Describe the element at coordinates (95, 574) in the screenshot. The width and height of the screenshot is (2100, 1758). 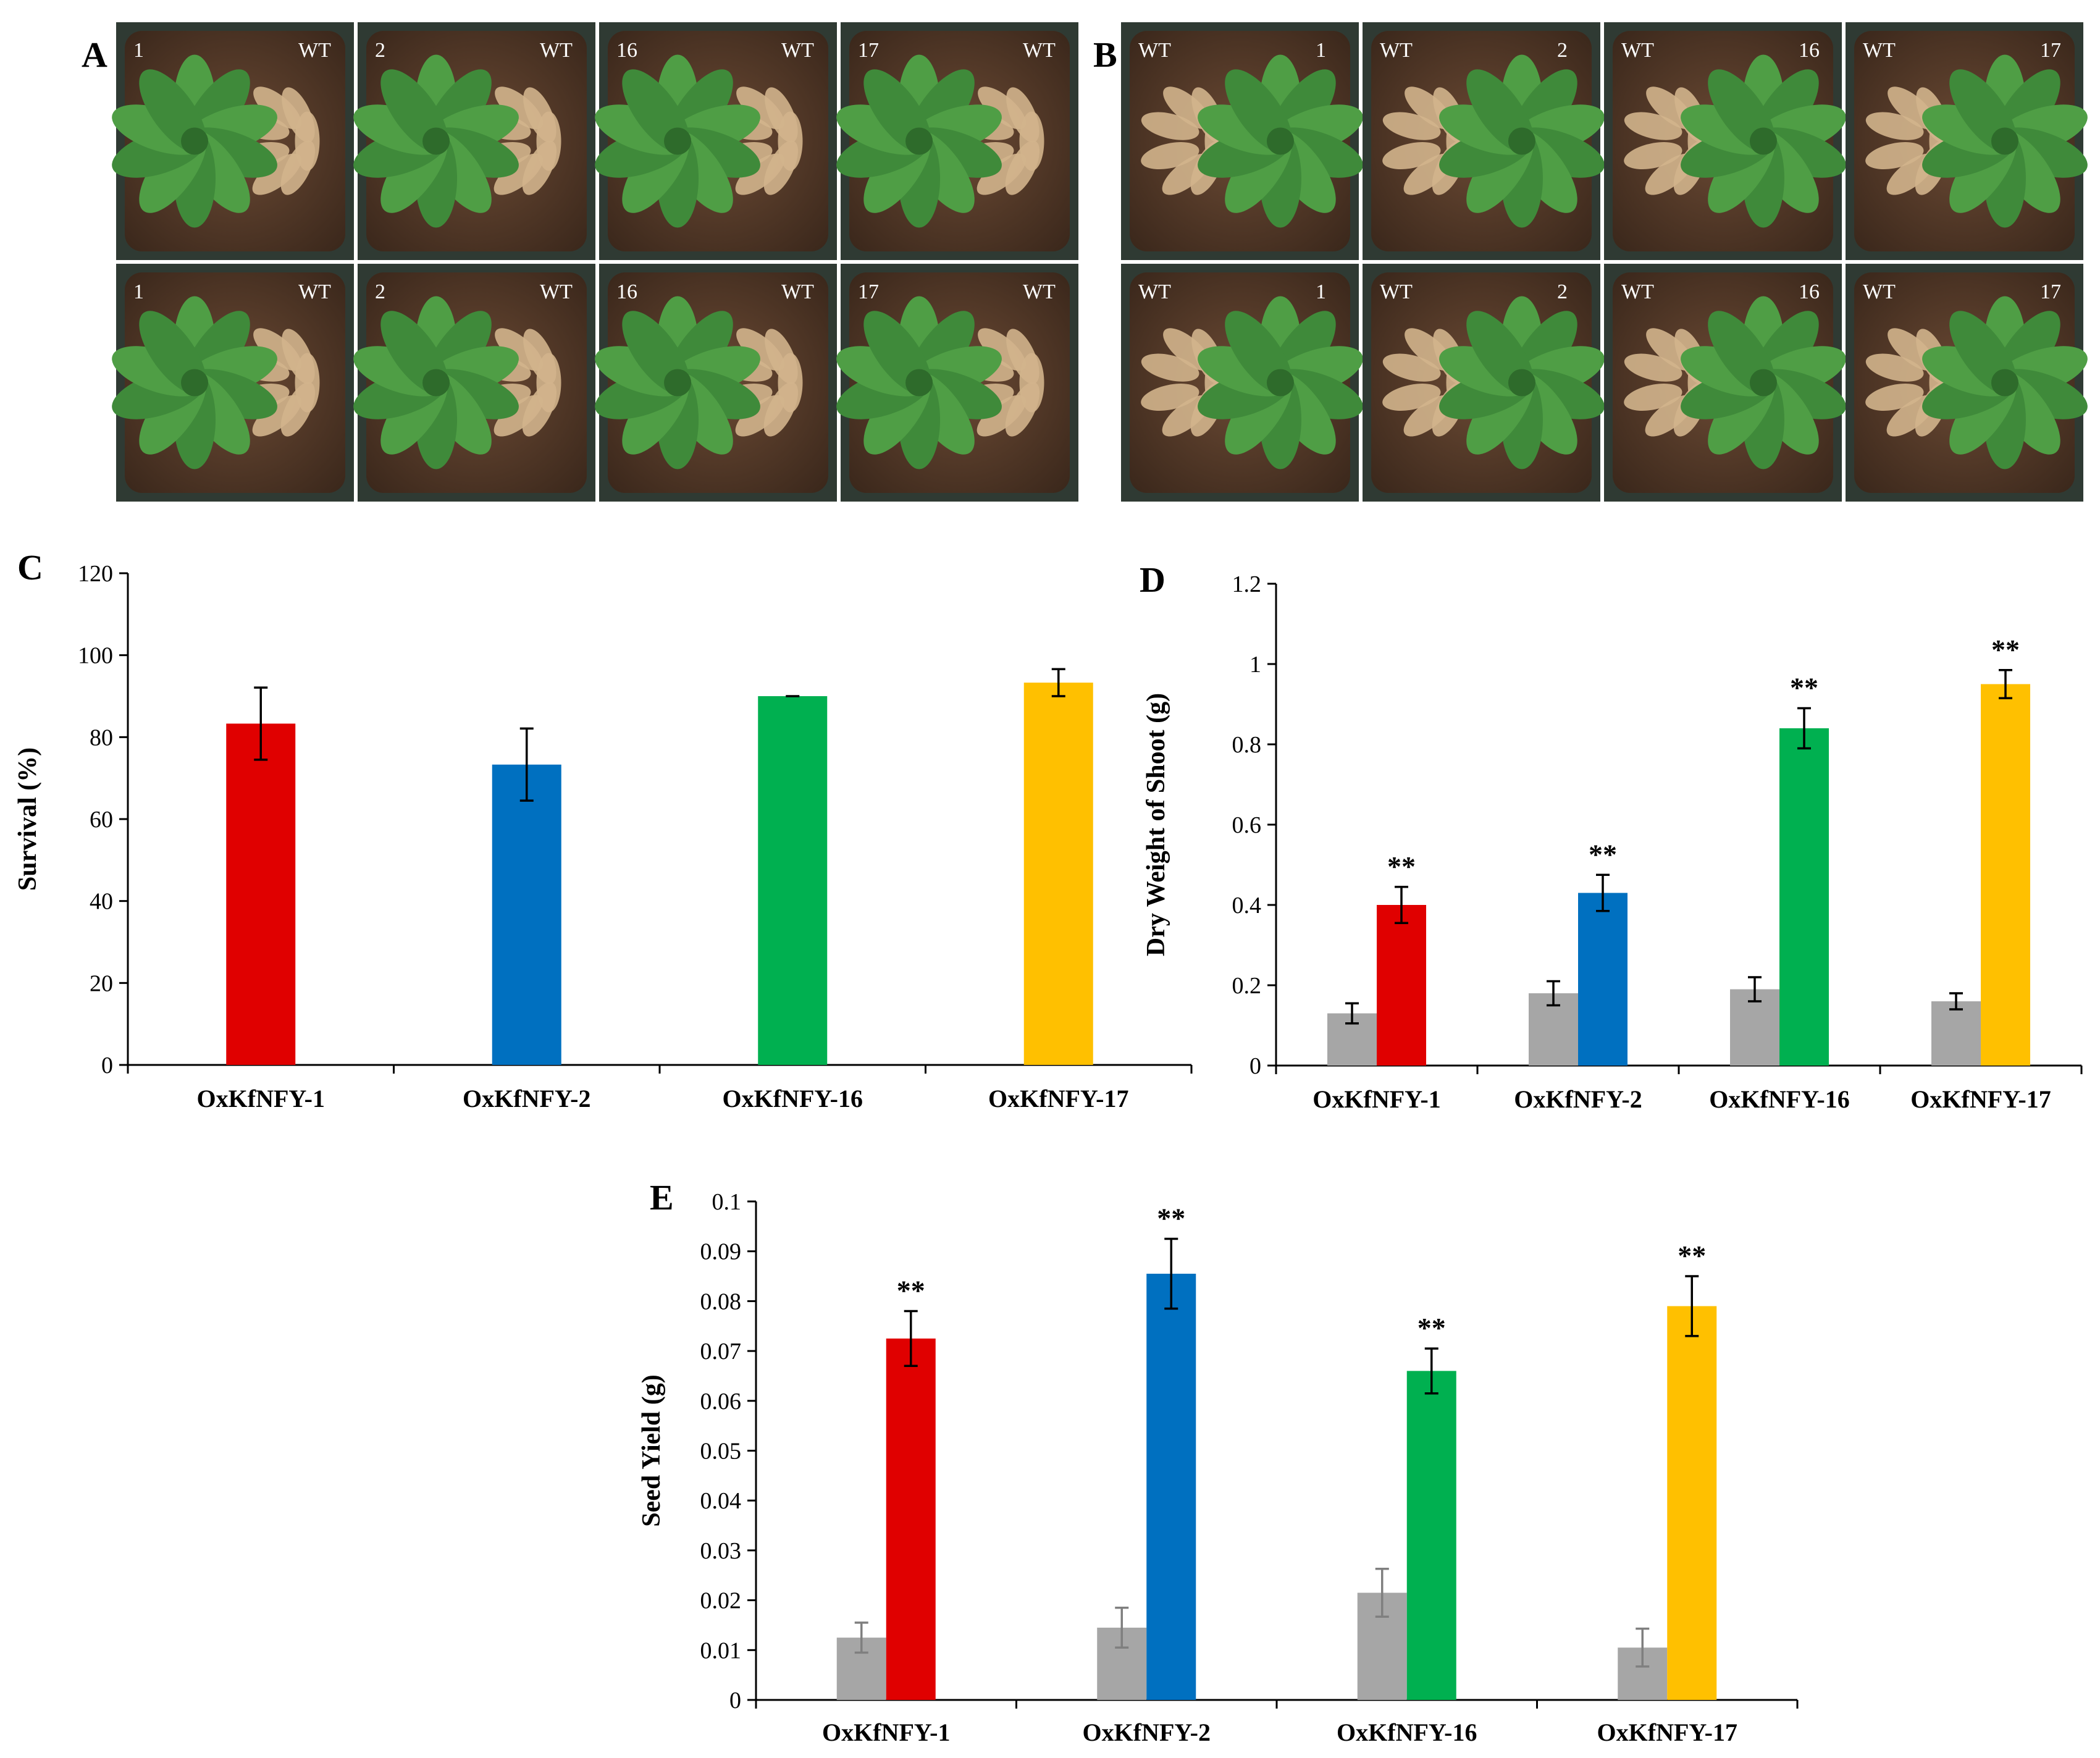
I see `y-tick-label: 120` at that location.